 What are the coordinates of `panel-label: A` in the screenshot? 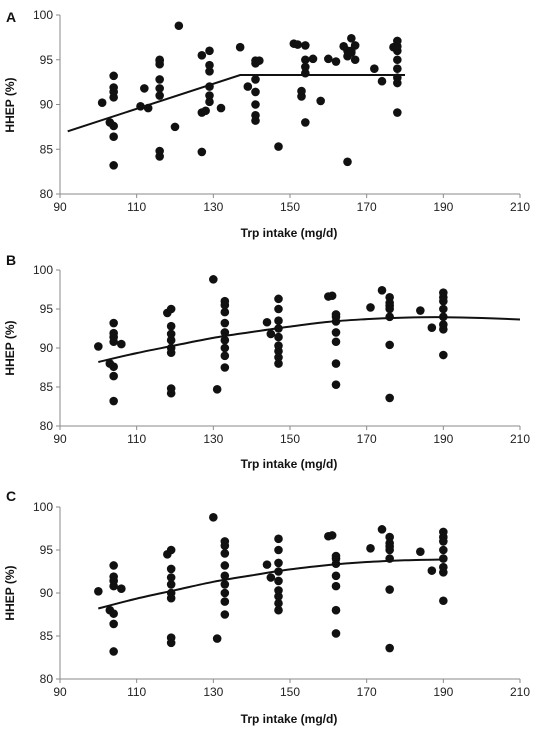 It's located at (11, 17).